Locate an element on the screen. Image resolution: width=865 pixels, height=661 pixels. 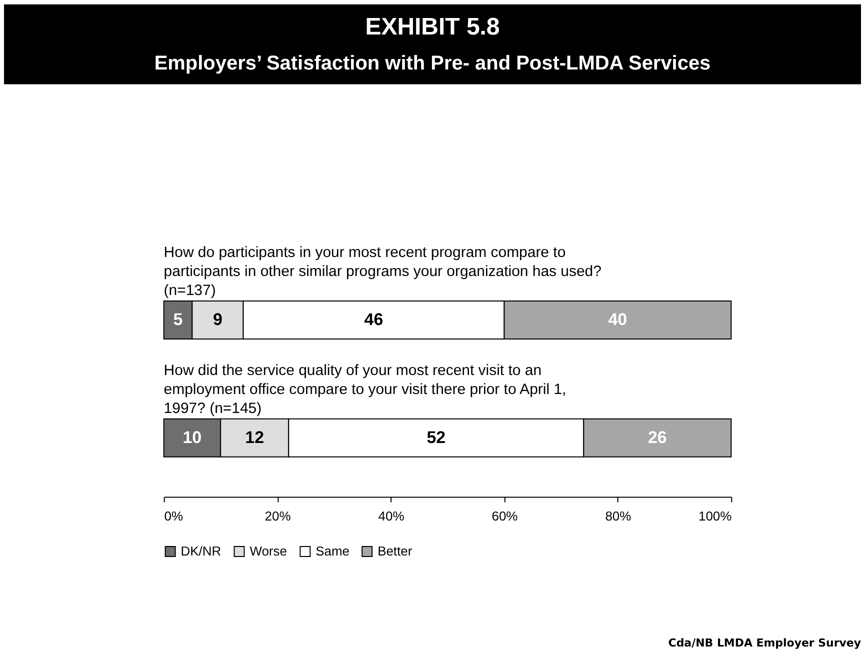
chart-title: EXHIBIT 5.8 is located at coordinates (432, 26).